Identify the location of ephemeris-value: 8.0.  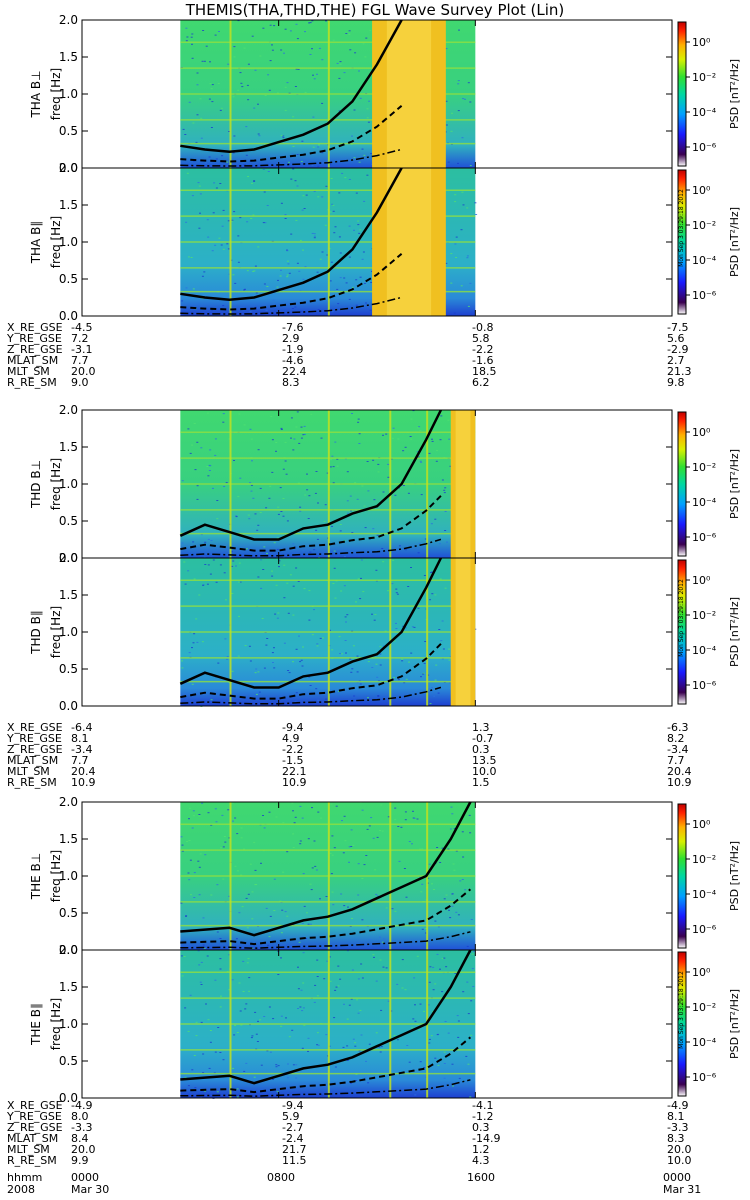
(80, 1116).